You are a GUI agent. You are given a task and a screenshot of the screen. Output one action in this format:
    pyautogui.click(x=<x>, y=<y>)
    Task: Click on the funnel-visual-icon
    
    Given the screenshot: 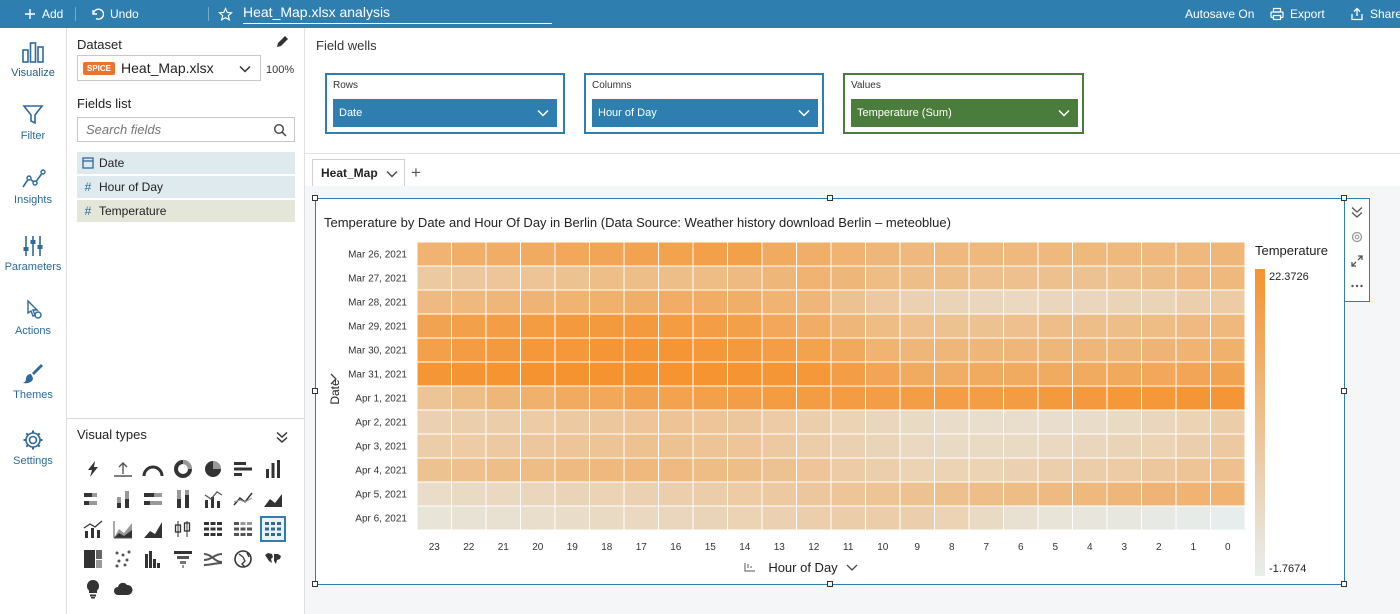 What is the action you would take?
    pyautogui.click(x=183, y=559)
    